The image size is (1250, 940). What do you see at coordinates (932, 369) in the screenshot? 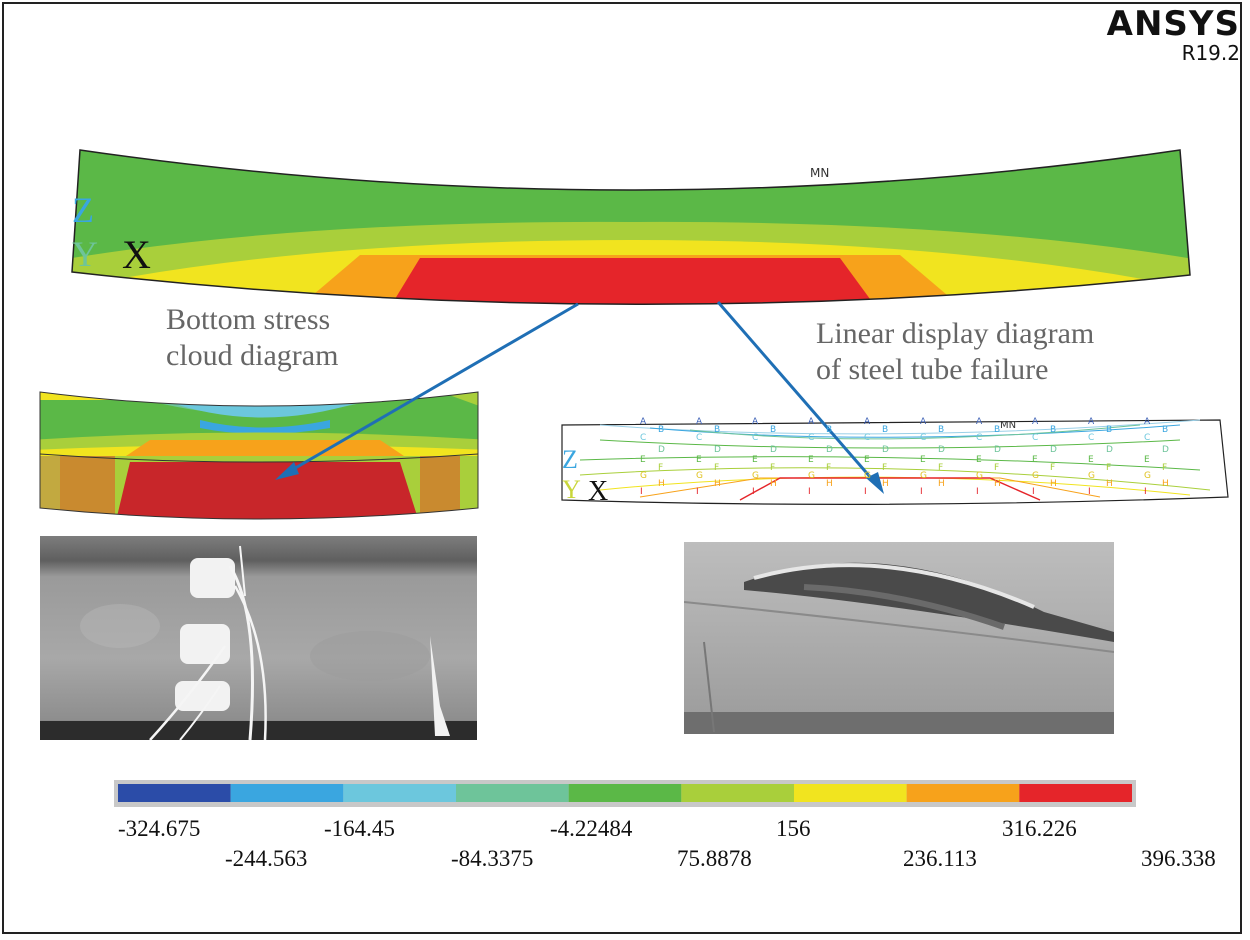
I see `caption-linear-display-line2: of steel tube failure` at bounding box center [932, 369].